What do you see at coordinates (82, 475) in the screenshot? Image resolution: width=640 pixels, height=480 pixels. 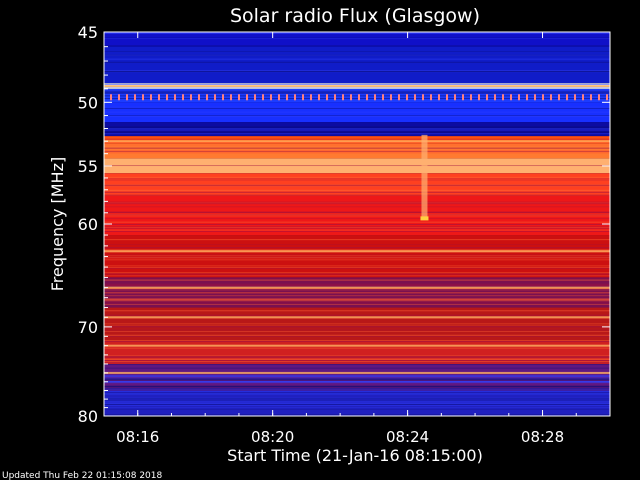 I see `update-timestamp: Updated Thu Feb 22 01:15:08 2018` at bounding box center [82, 475].